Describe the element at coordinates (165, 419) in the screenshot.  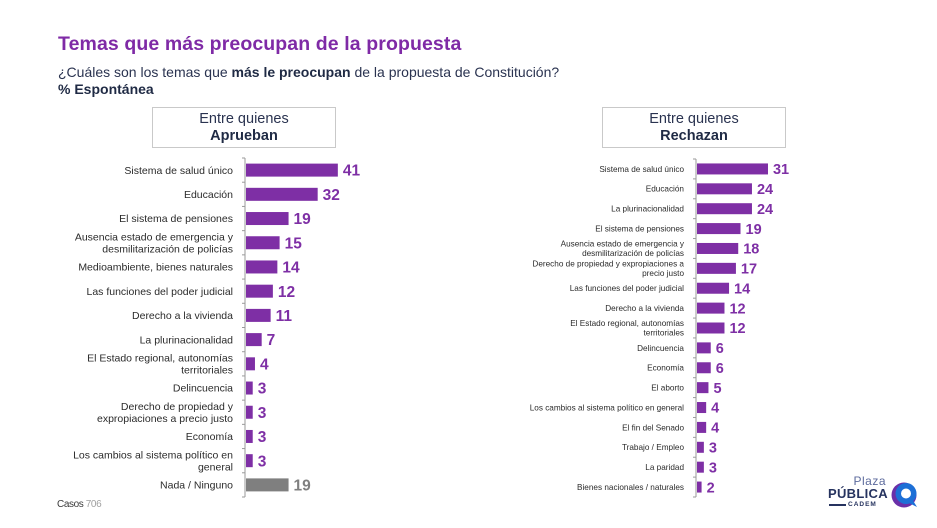
I see `category-label-line: expropiaciones a precio justo` at that location.